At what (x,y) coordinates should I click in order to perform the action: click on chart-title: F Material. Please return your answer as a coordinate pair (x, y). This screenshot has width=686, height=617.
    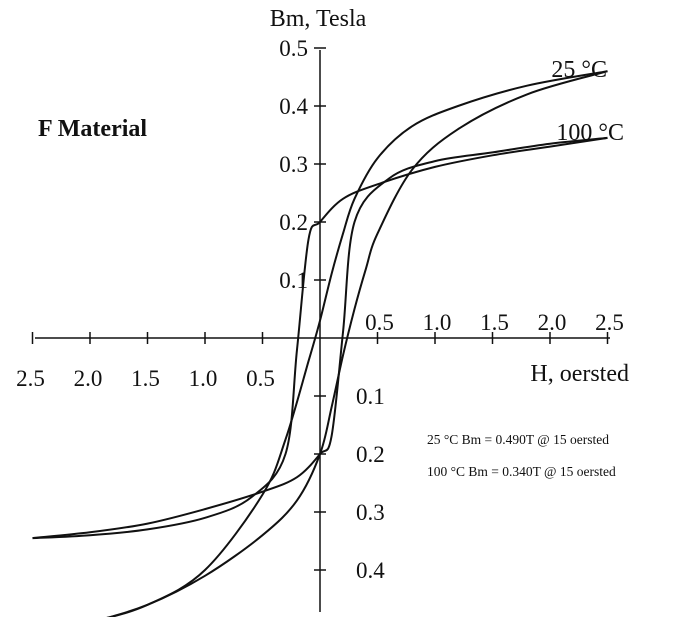
    Looking at the image, I should click on (92, 129).